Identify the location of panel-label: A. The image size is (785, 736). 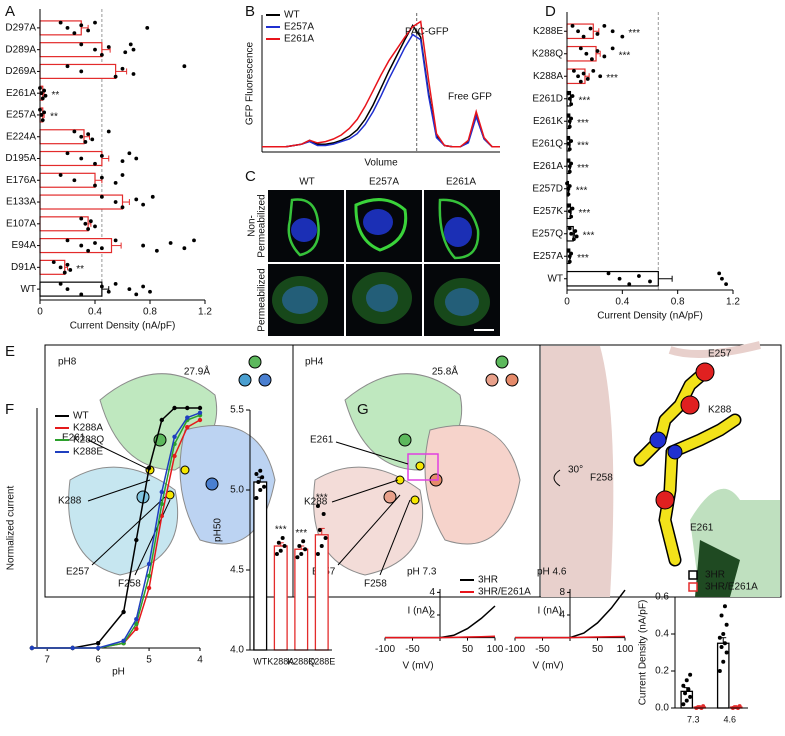
(10, 11).